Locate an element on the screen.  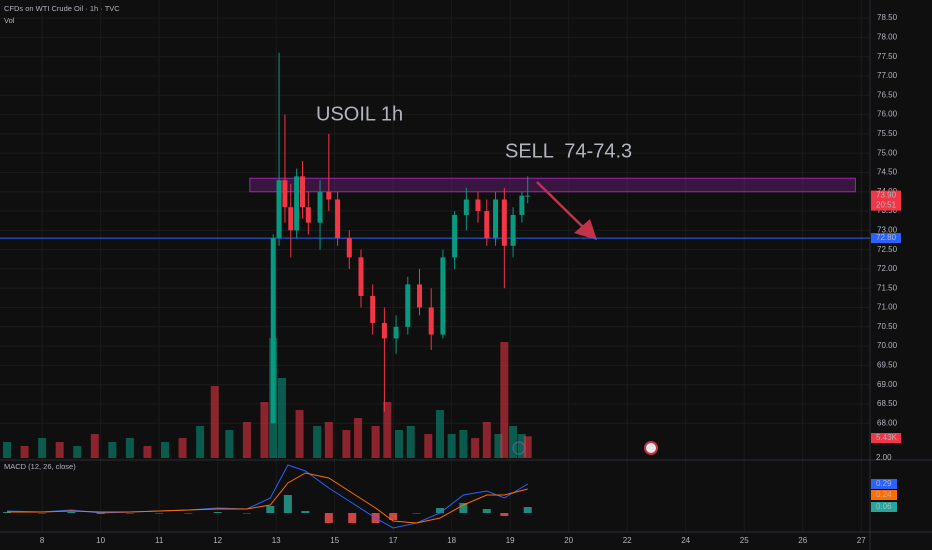
annotation: USOIL 1h is located at coordinates (359, 114).